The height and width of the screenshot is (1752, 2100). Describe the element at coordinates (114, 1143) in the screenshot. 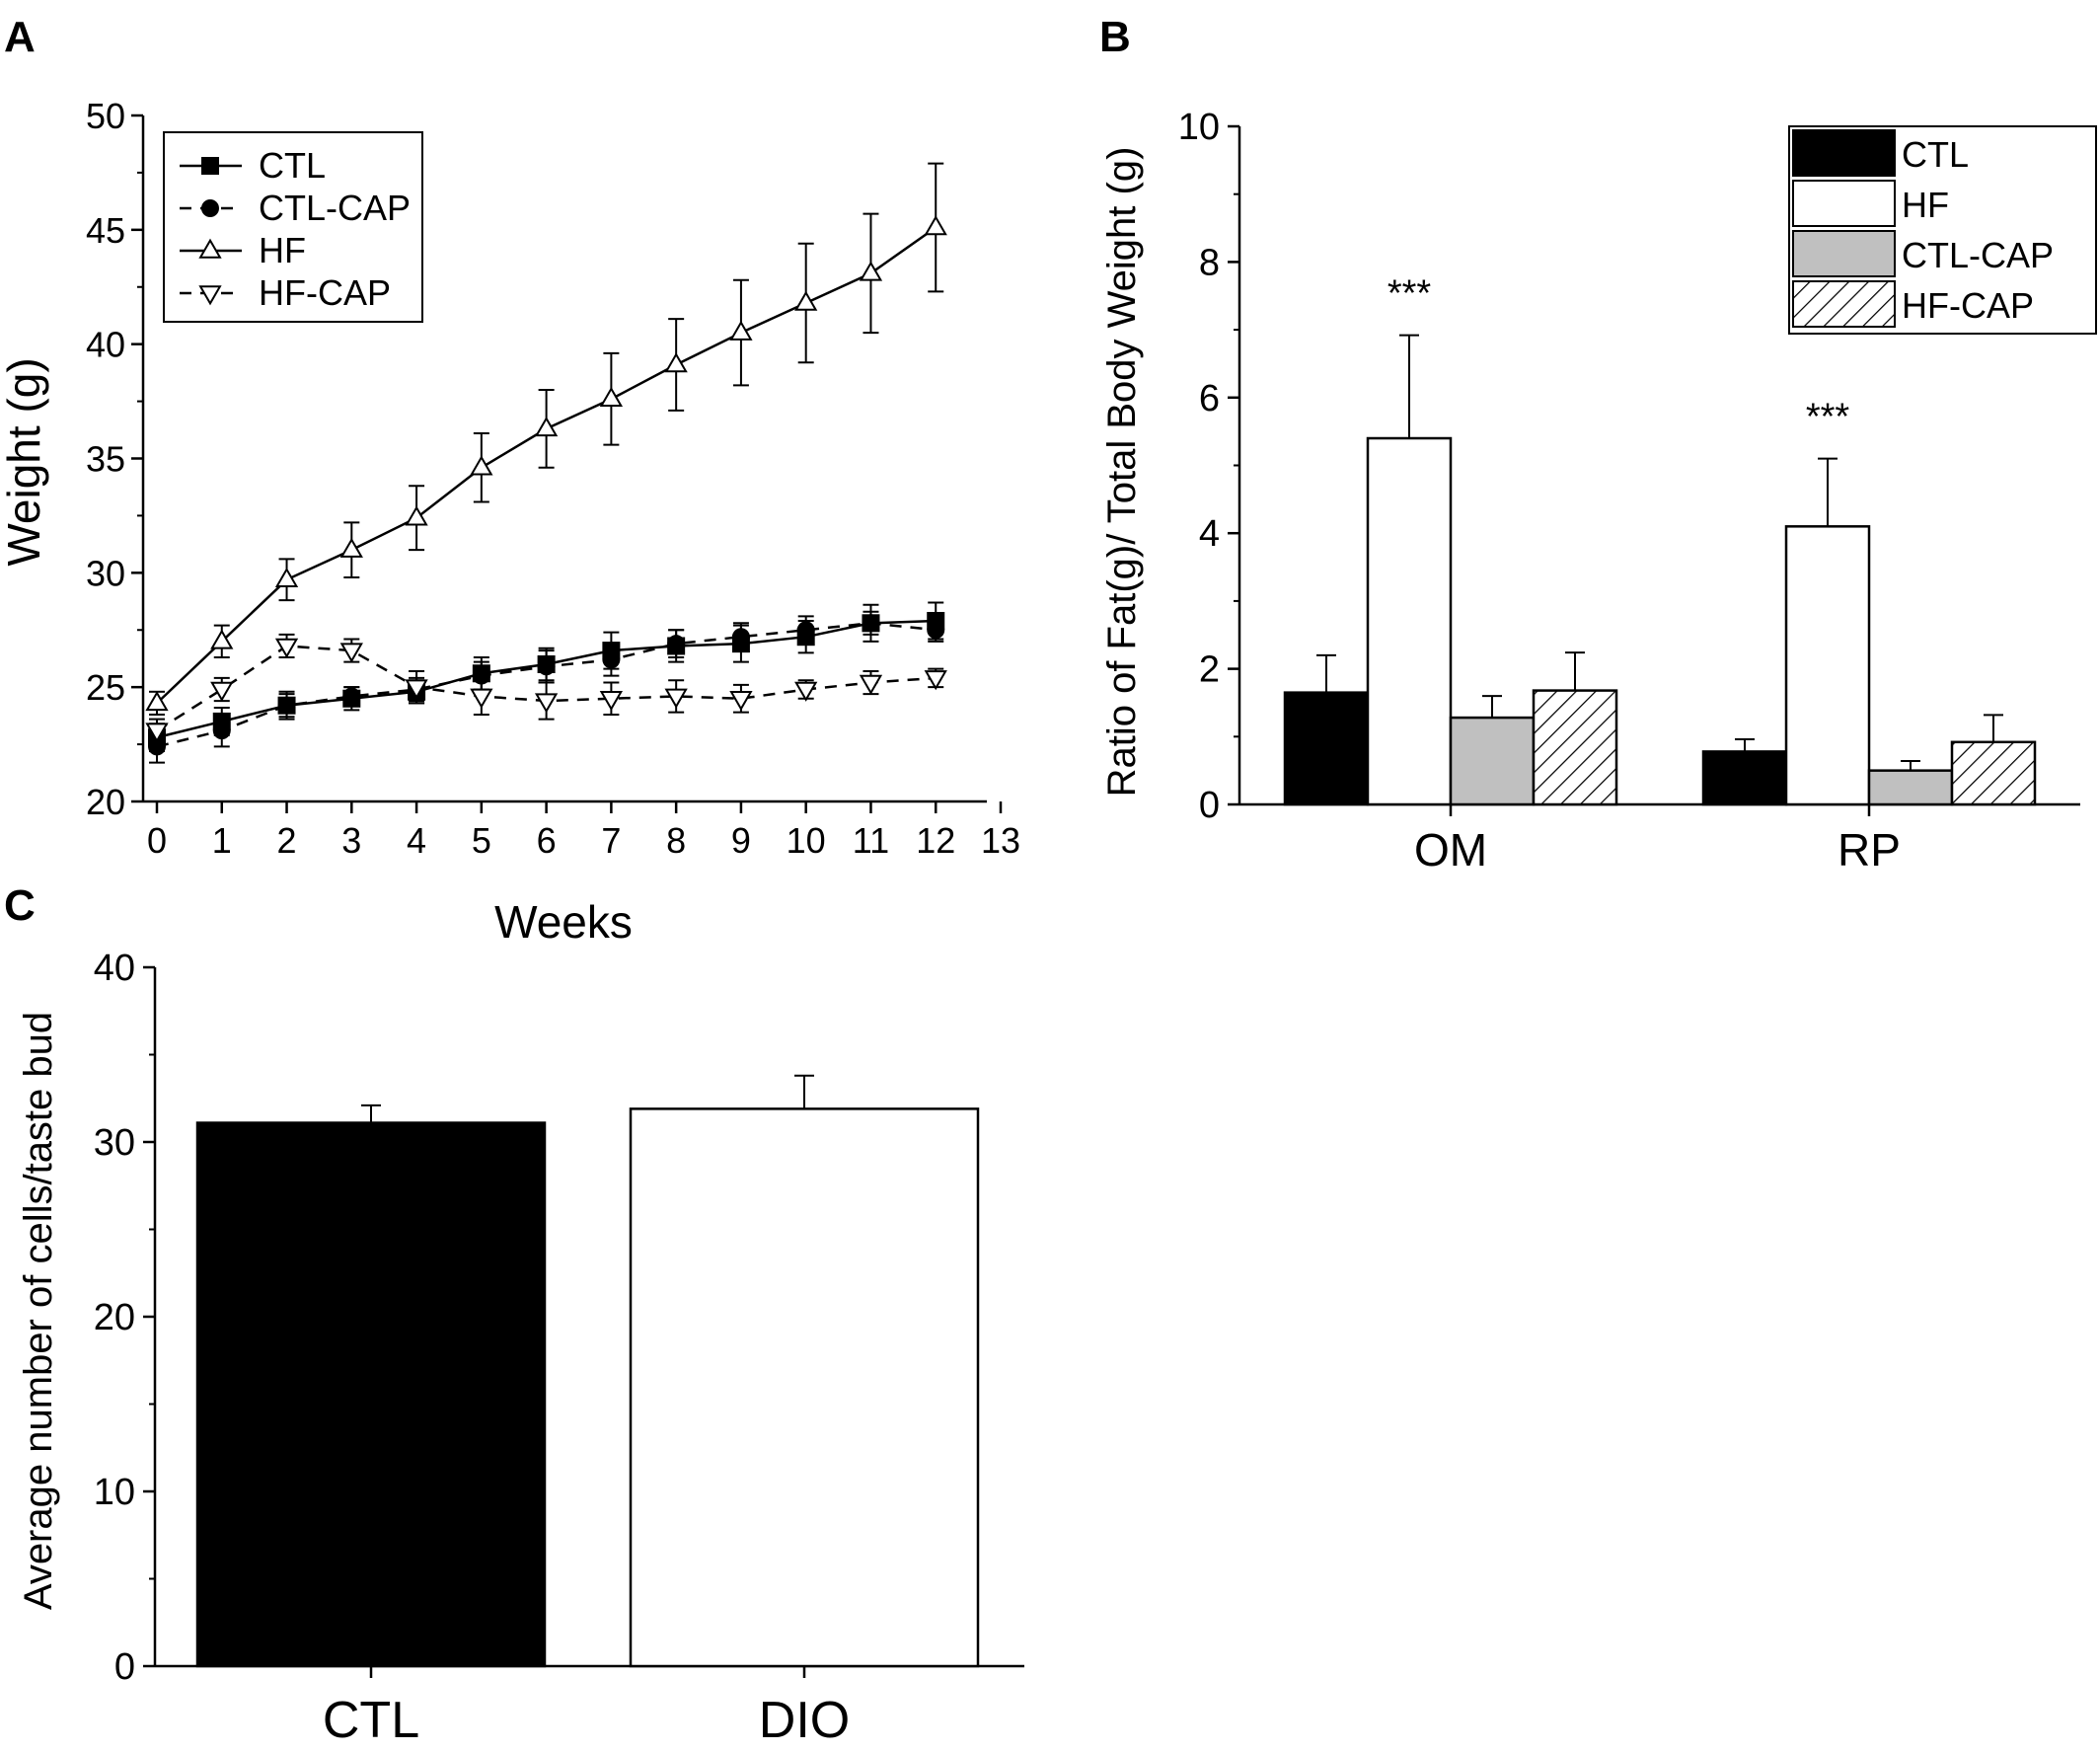

I see `panel-c-y-tick-label: 30` at that location.